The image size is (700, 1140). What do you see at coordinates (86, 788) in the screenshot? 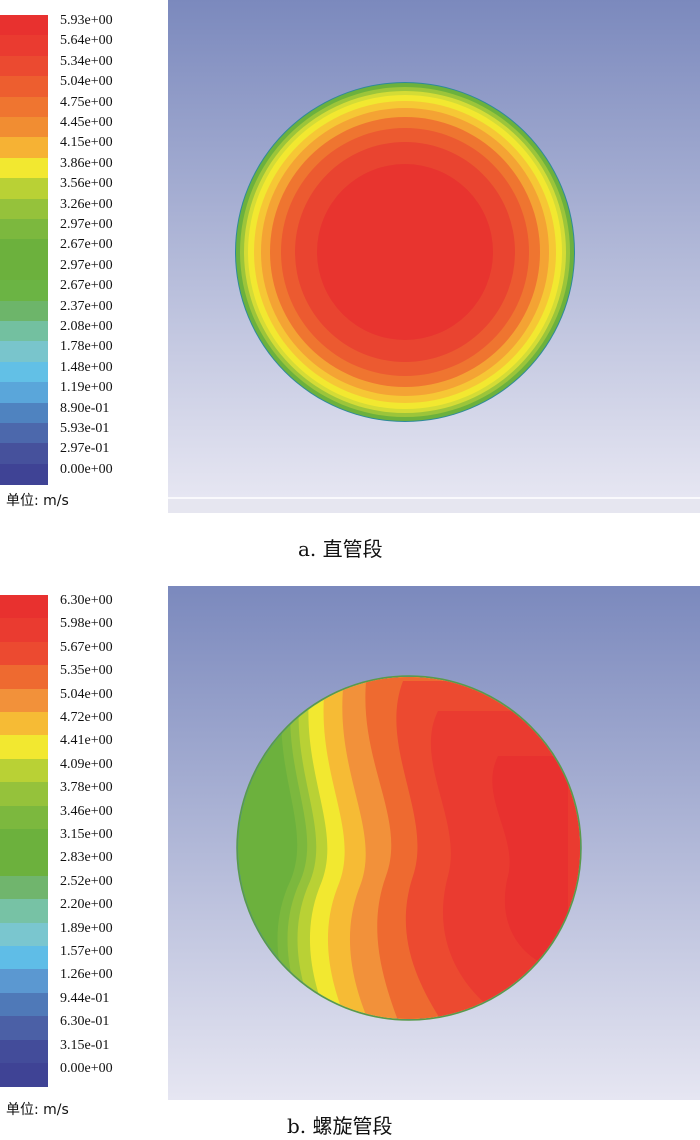
I see `legend-tick-label: 3.78e+00` at bounding box center [86, 788].